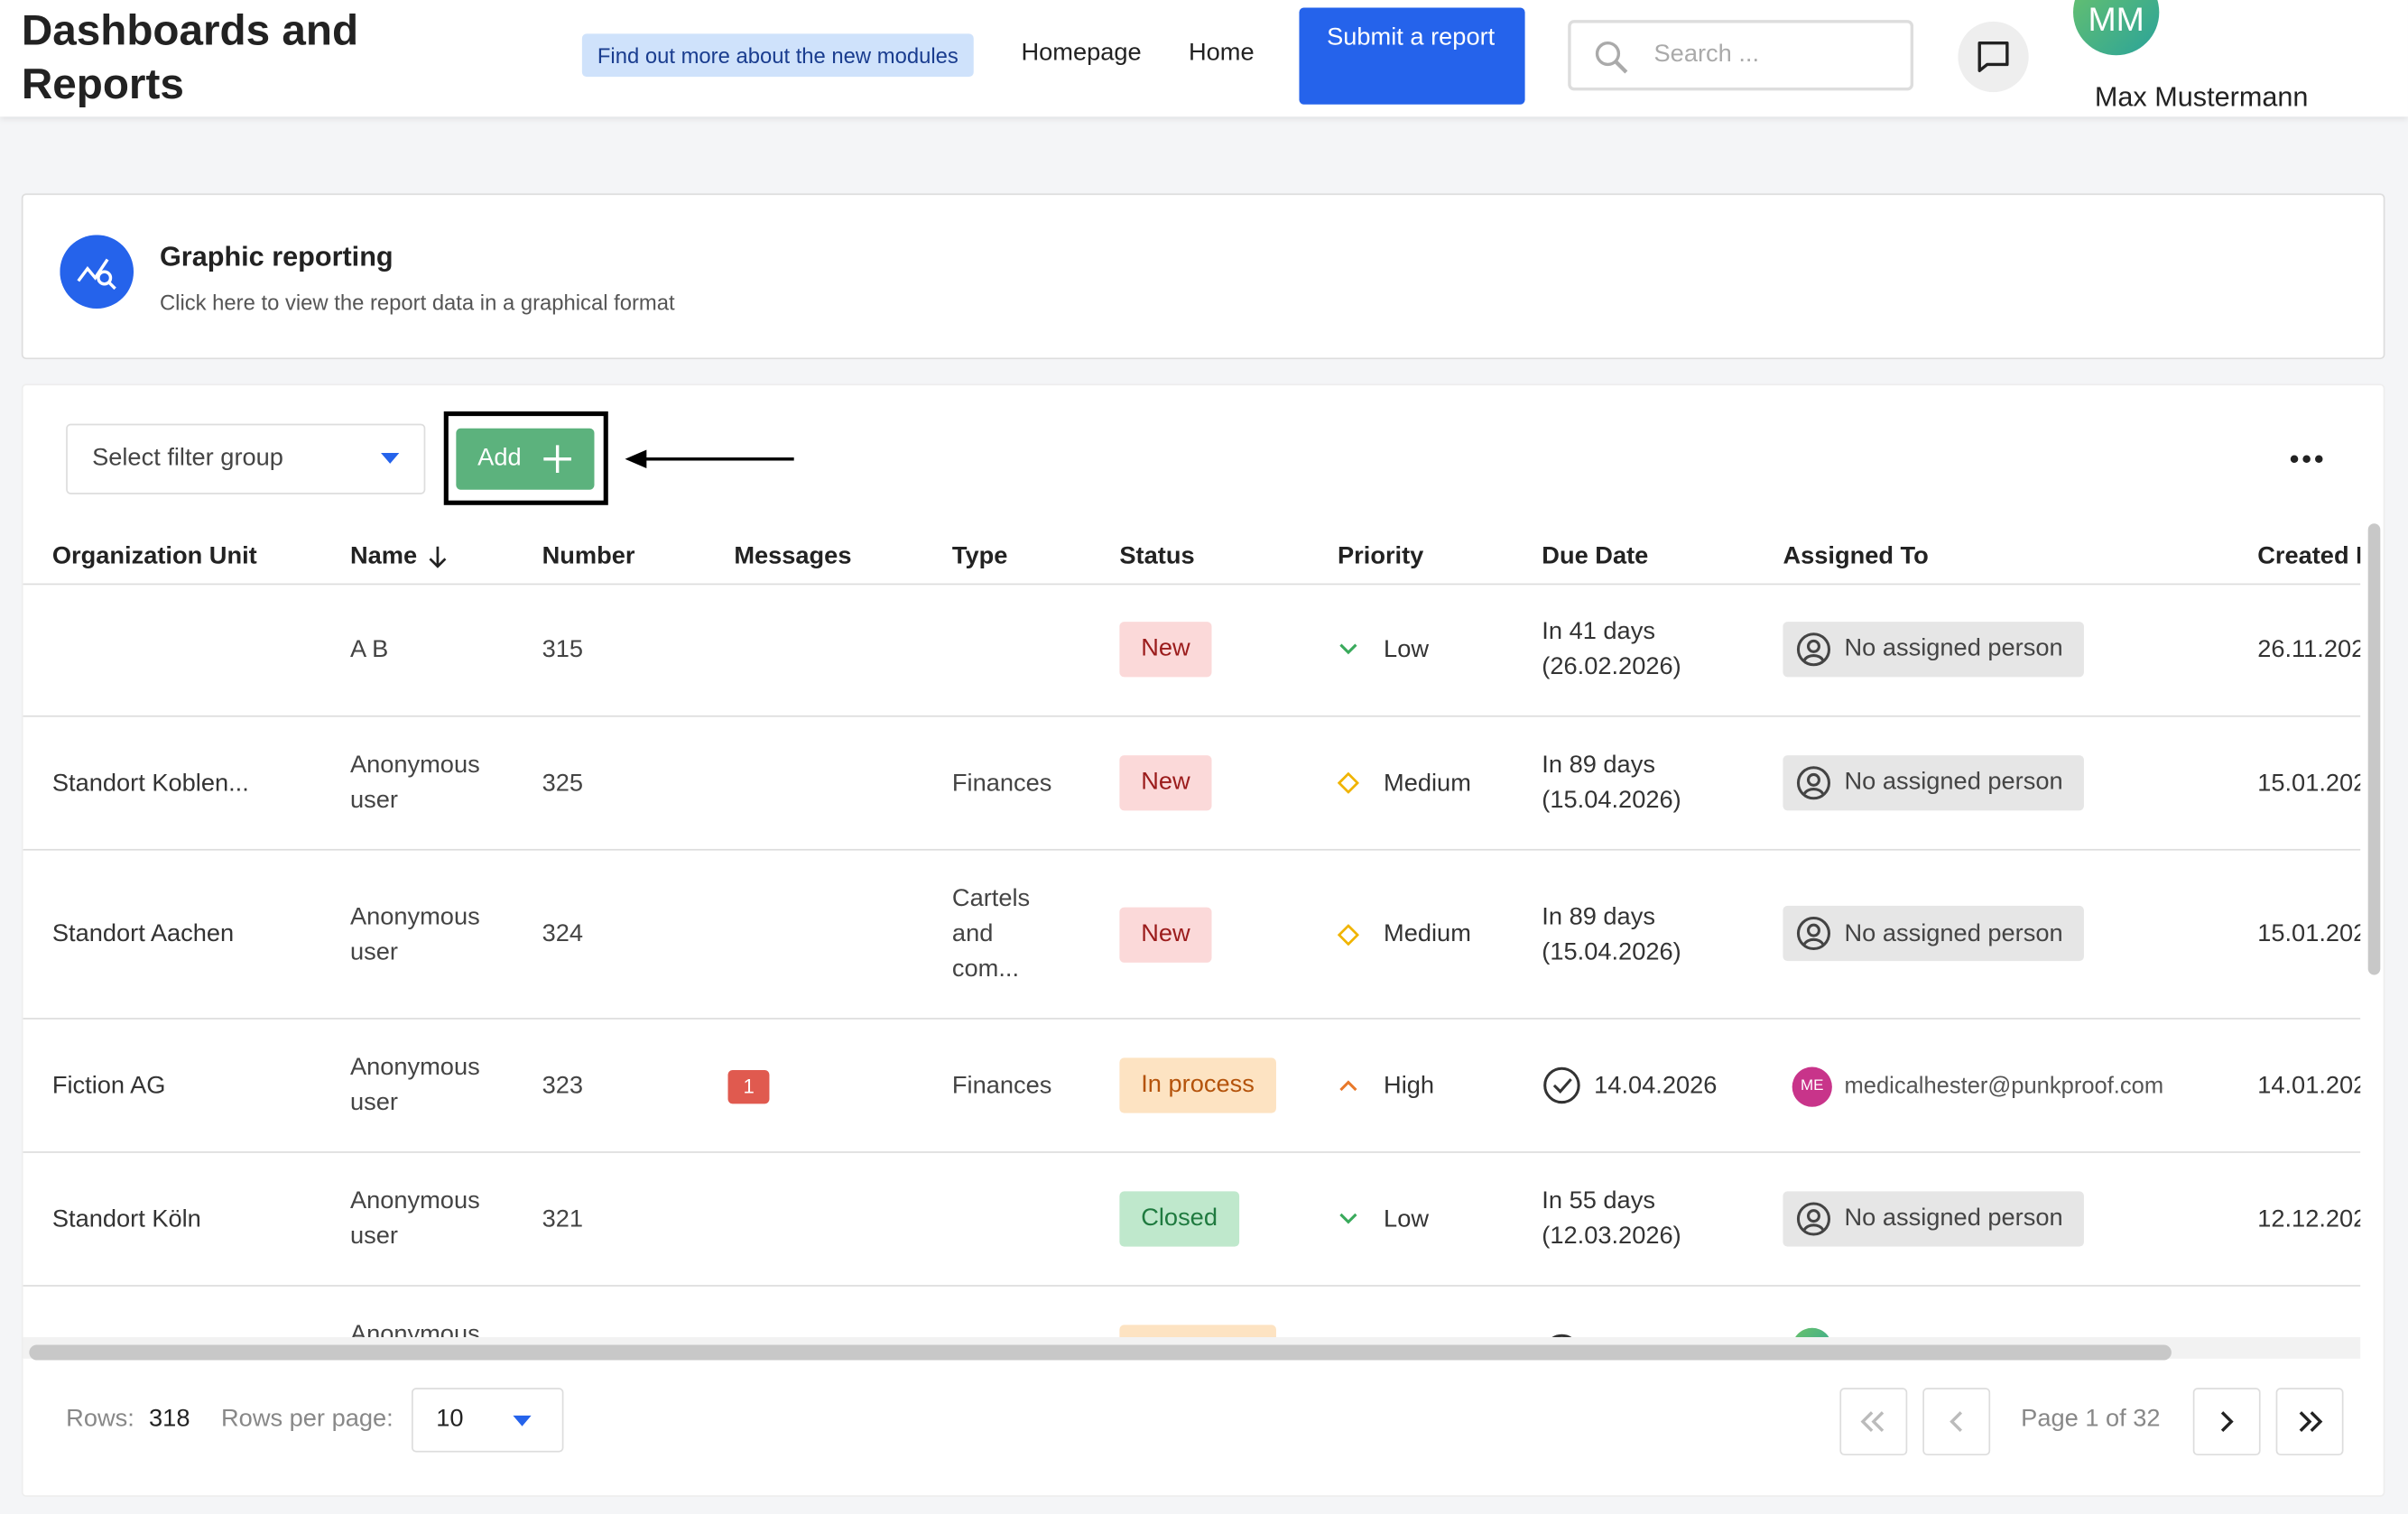  What do you see at coordinates (2308, 556) in the screenshot?
I see `column-header: Created Date` at bounding box center [2308, 556].